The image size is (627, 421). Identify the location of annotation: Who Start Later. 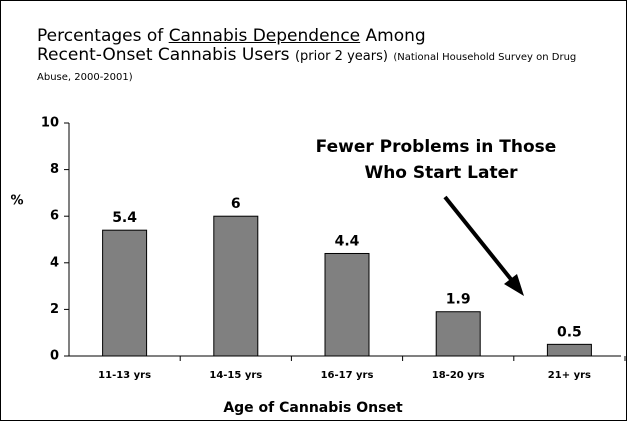
(441, 173).